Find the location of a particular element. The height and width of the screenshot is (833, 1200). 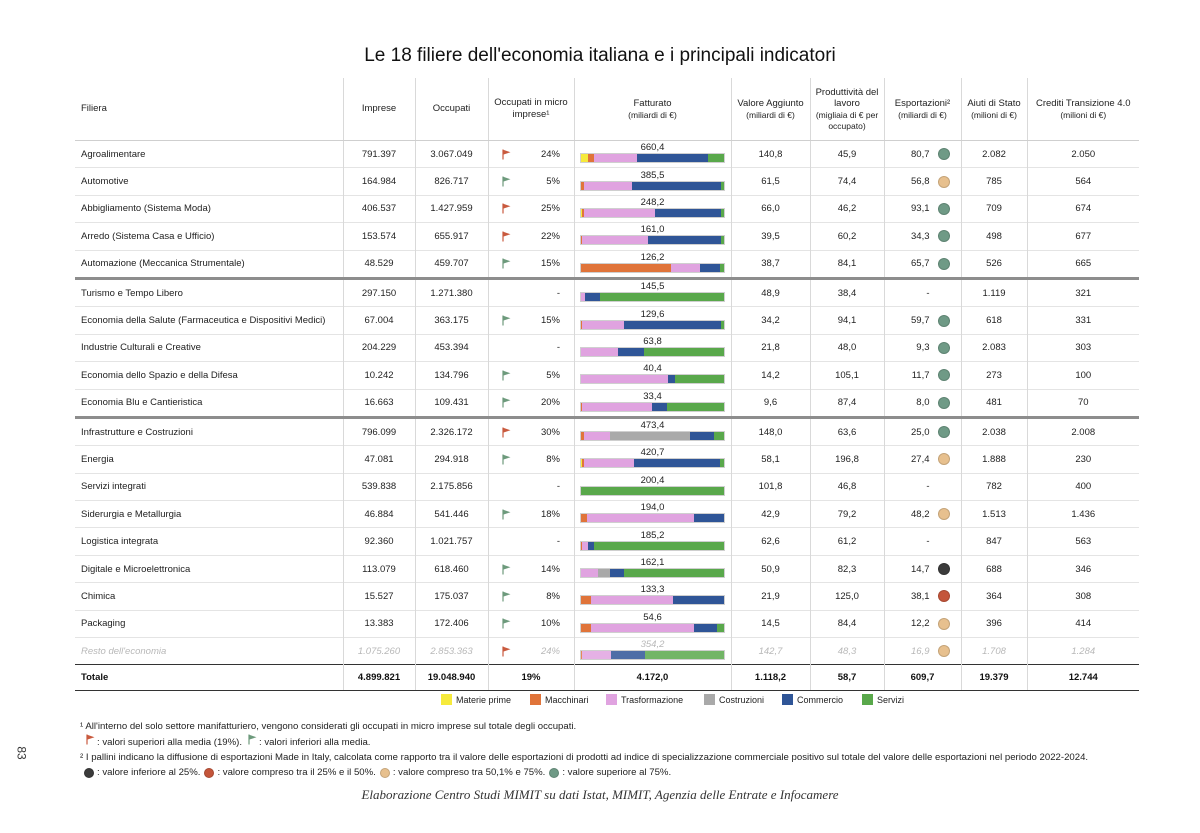

crediti-value: 2.050 is located at coordinates (1082, 153).